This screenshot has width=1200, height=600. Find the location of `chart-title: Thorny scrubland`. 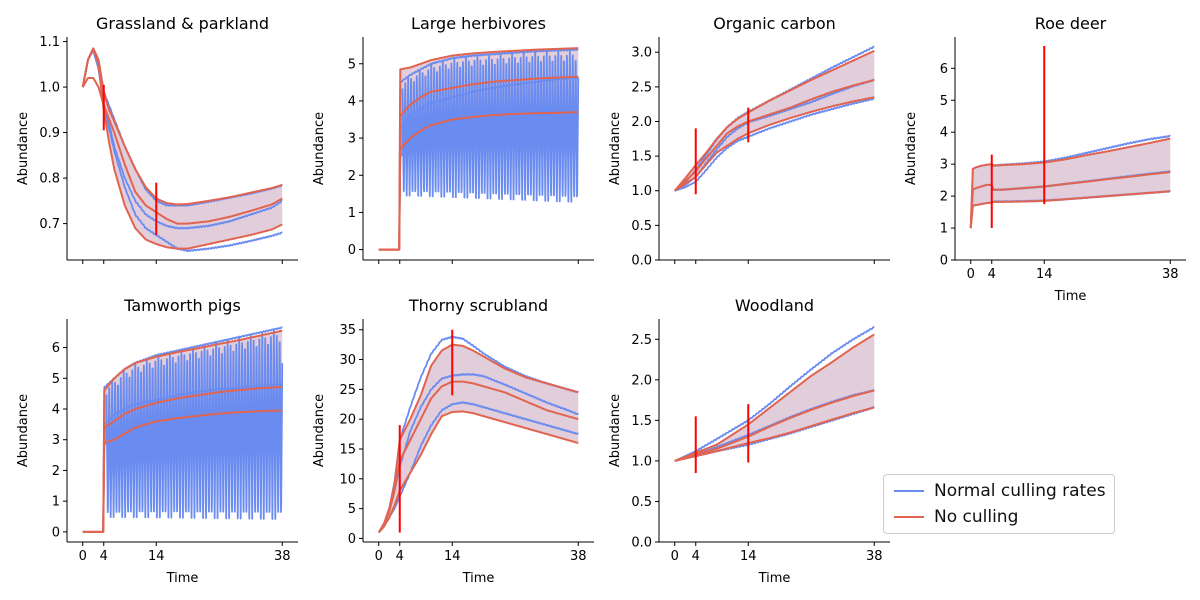

chart-title: Thorny scrubland is located at coordinates (478, 305).